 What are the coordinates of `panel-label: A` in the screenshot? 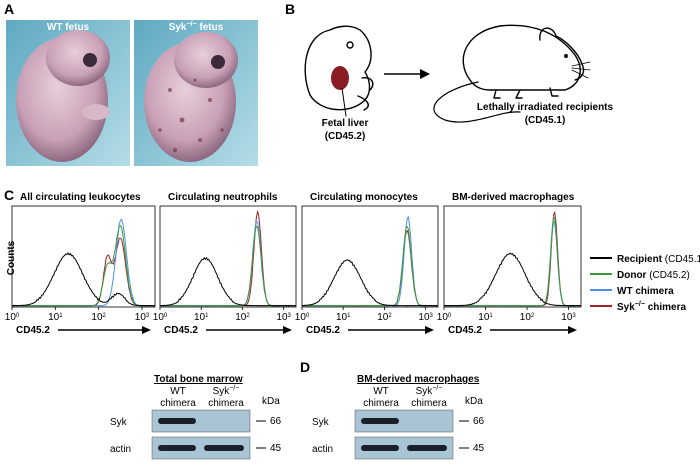 It's located at (9, 9).